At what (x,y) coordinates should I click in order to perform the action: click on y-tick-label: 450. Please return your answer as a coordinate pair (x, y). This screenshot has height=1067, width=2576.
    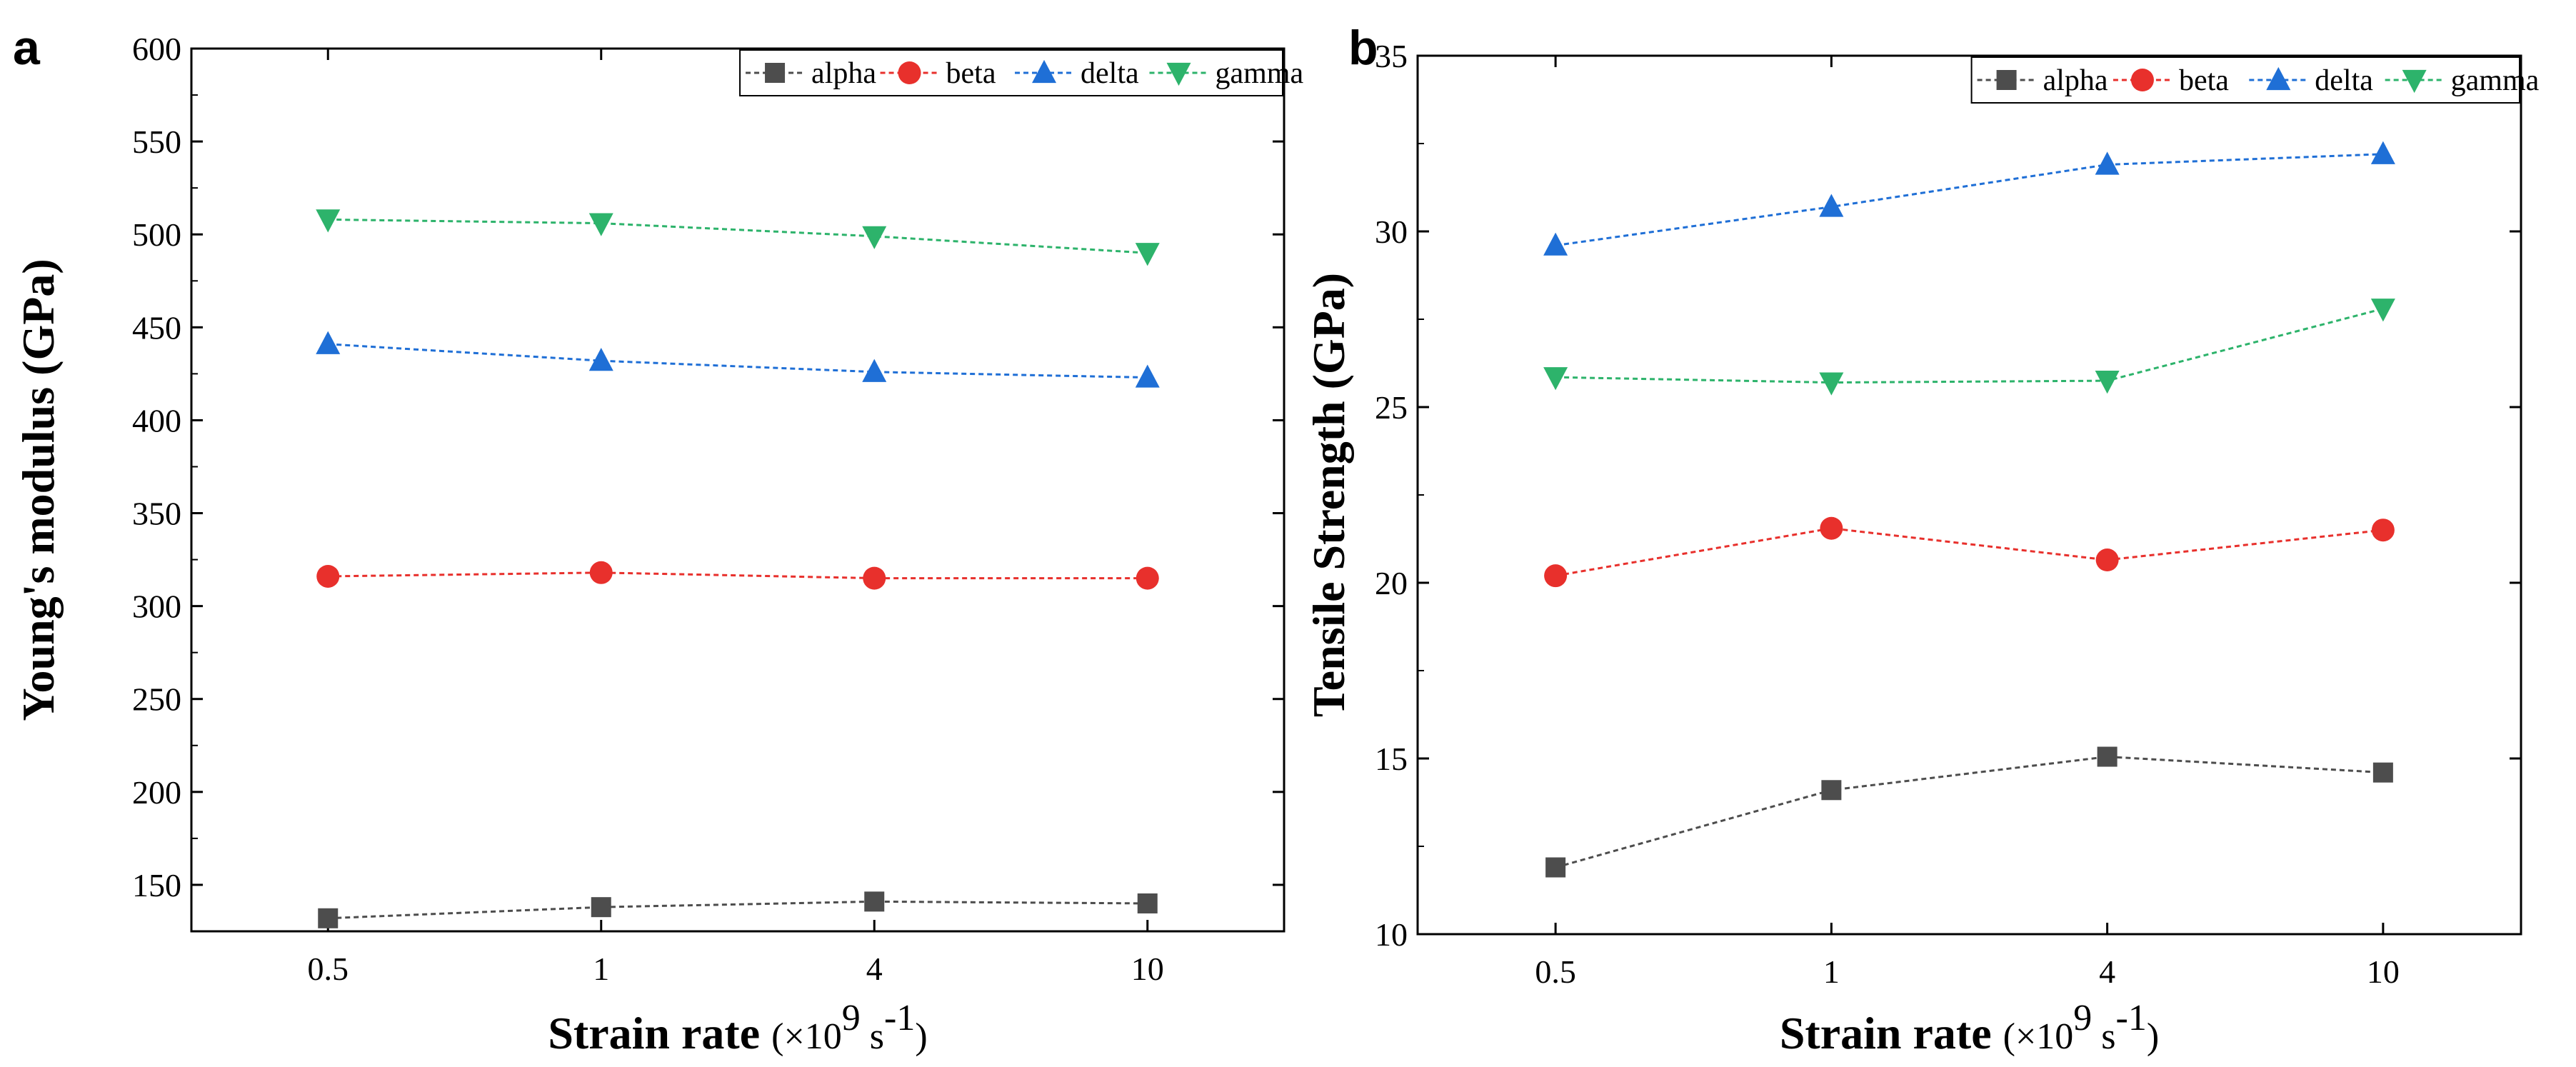
    Looking at the image, I should click on (156, 327).